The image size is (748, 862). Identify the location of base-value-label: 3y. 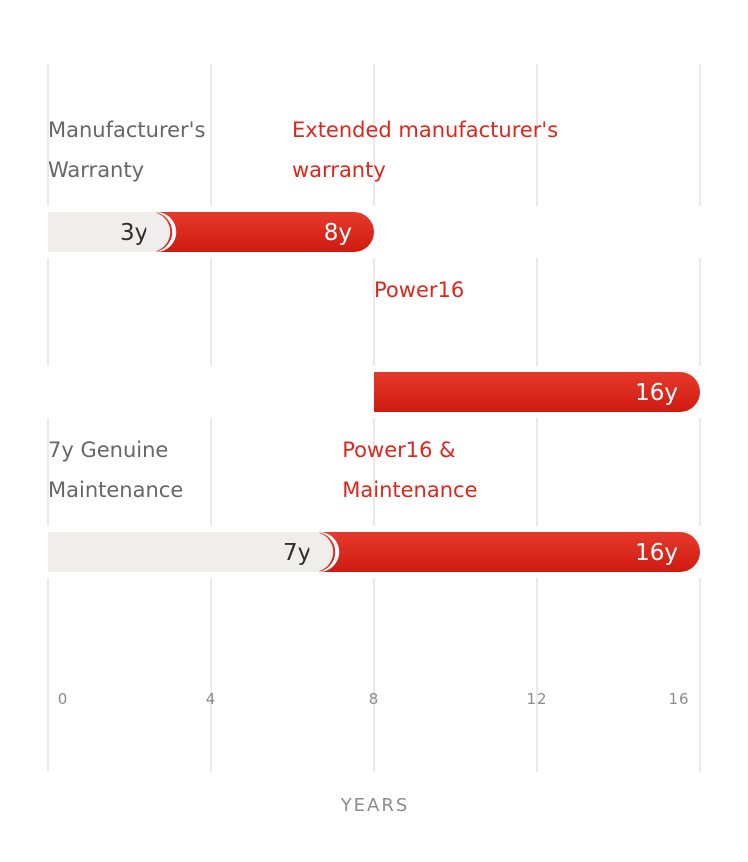
(134, 233).